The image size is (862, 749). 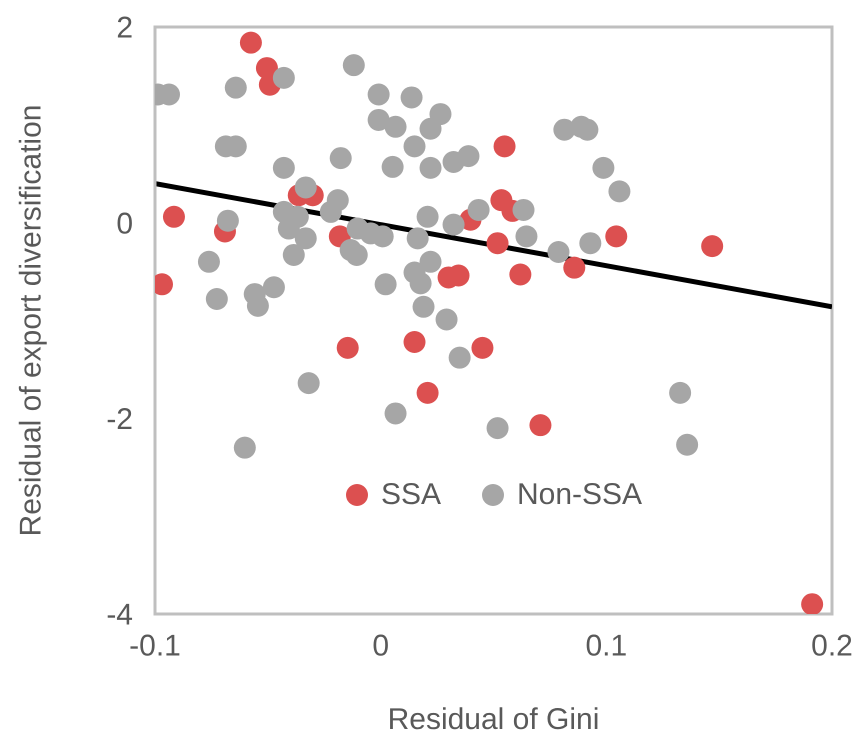 I want to click on x-axis-title: Residual of Gini, so click(x=494, y=719).